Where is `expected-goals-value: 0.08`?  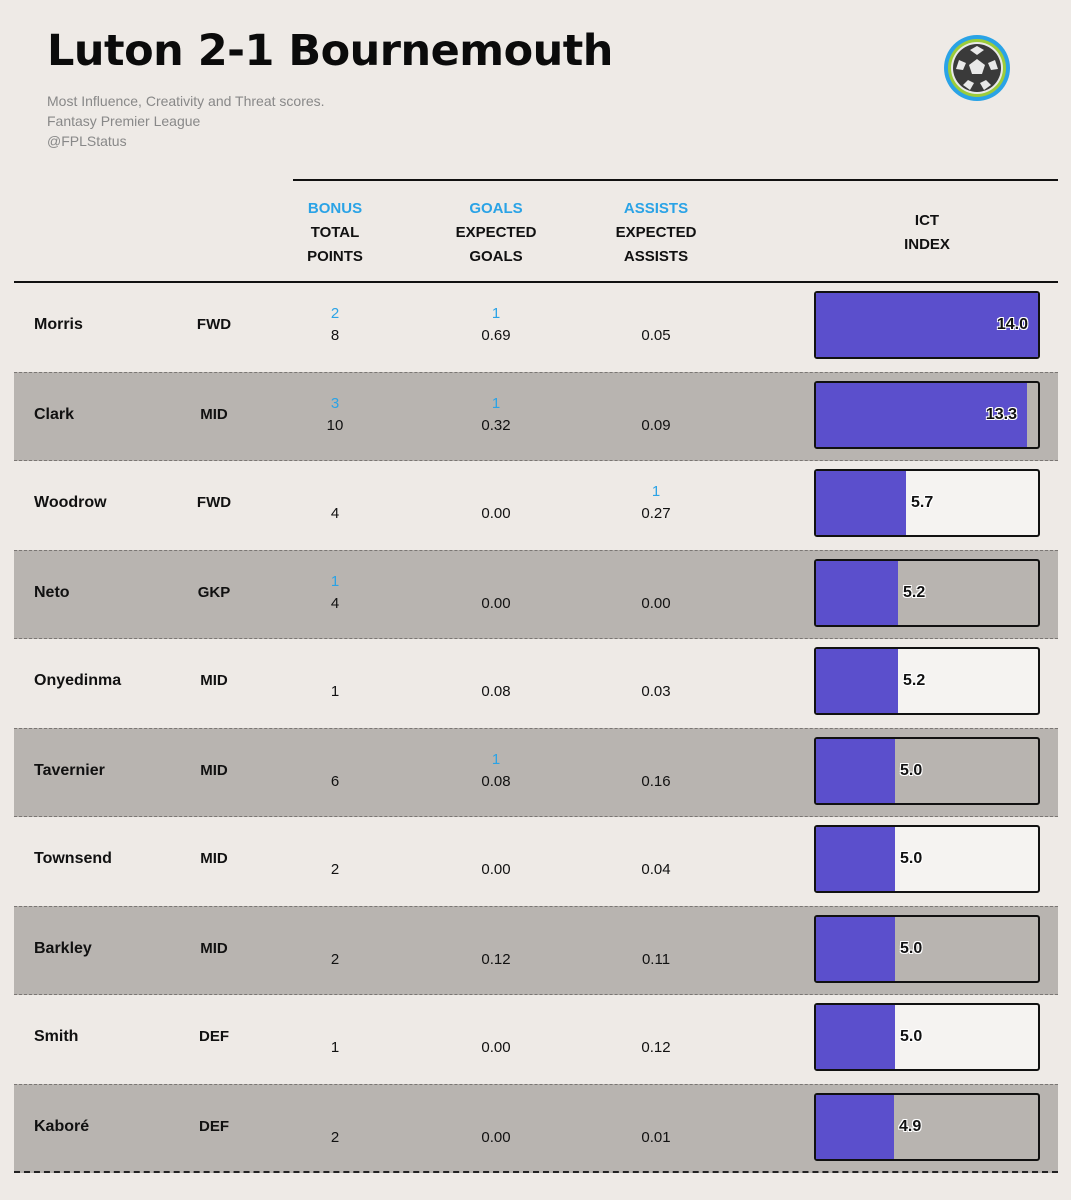 expected-goals-value: 0.08 is located at coordinates (496, 691).